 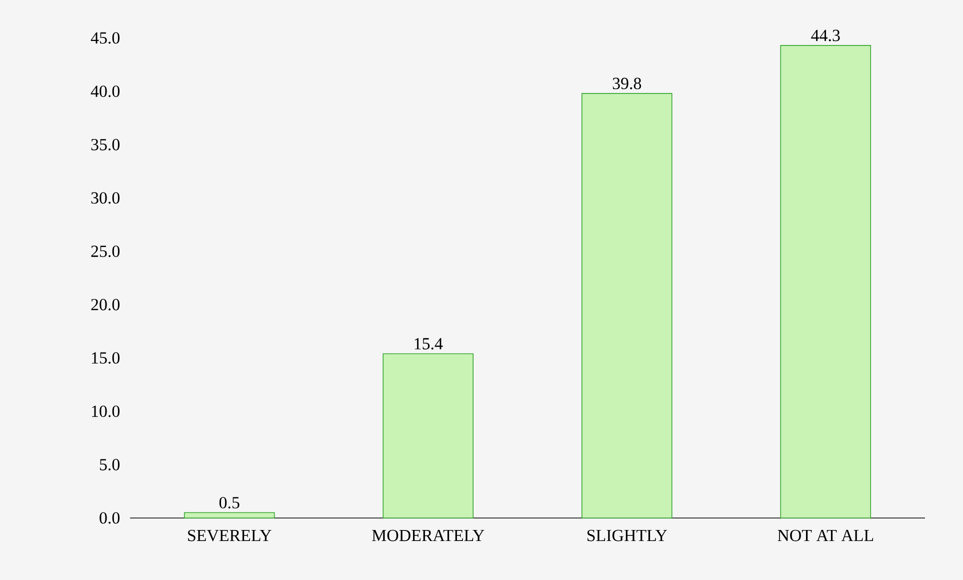 I want to click on y-tick-label: 20.0, so click(x=105, y=304).